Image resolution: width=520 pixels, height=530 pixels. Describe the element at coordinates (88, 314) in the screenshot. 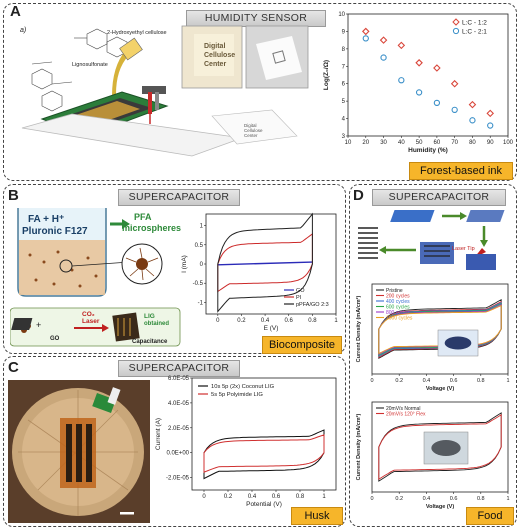

I see `co2-label: CO₂` at that location.